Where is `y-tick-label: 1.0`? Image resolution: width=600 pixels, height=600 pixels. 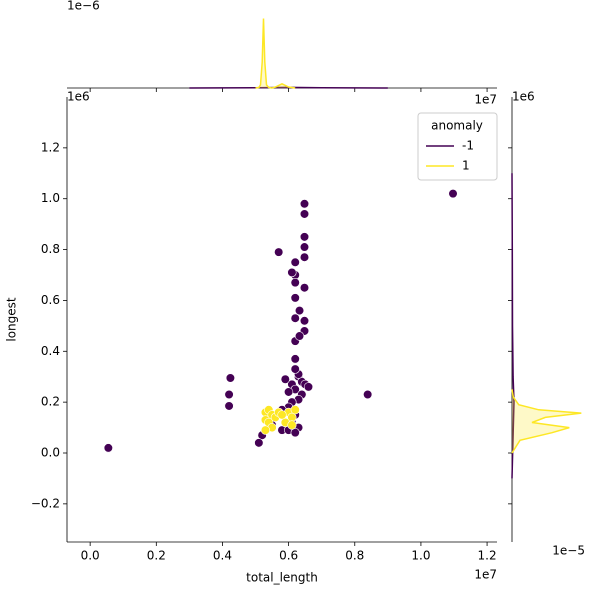 y-tick-label: 1.0 is located at coordinates (50, 198).